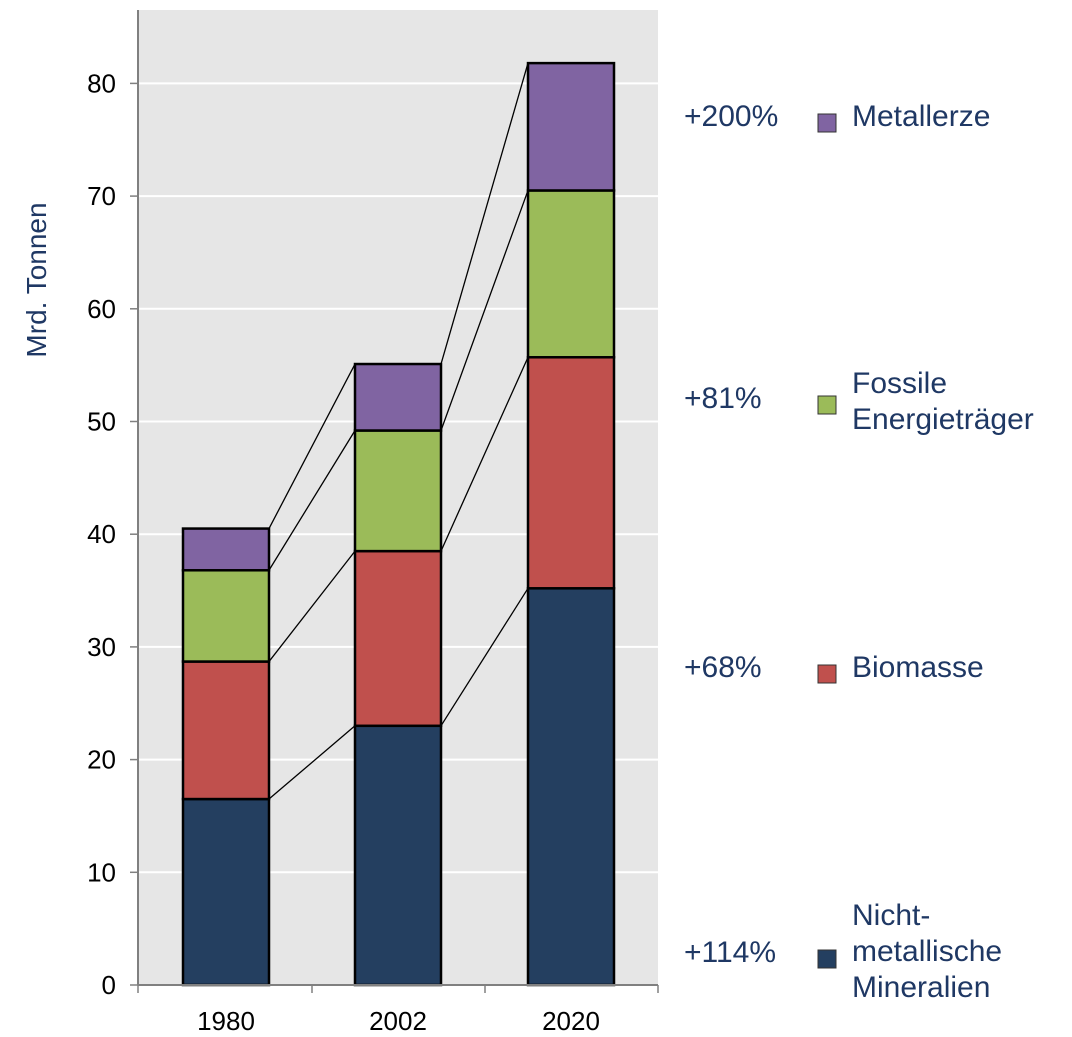 Image resolution: width=1072 pixels, height=1037 pixels. I want to click on legend-series-name: Mineralien, so click(921, 987).